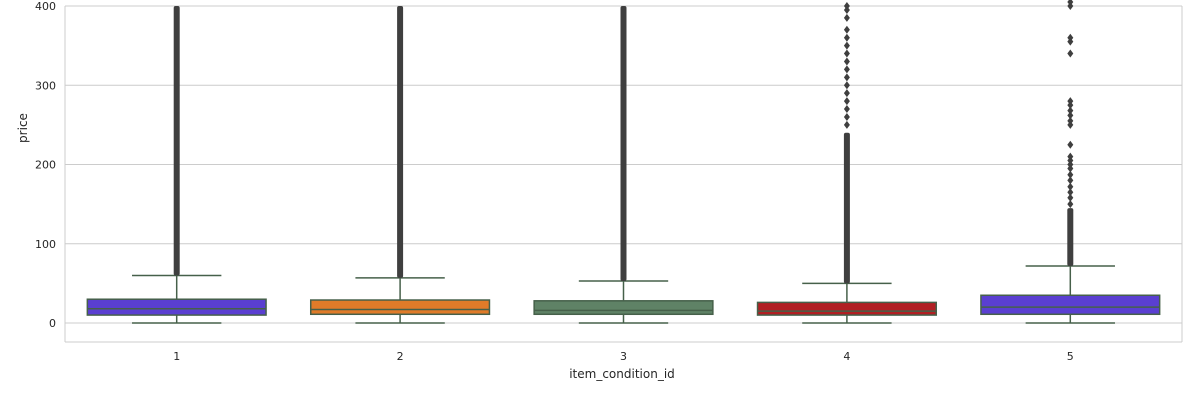 The image size is (1193, 400). Describe the element at coordinates (23, 128) in the screenshot. I see `y-axis-label: price` at that location.